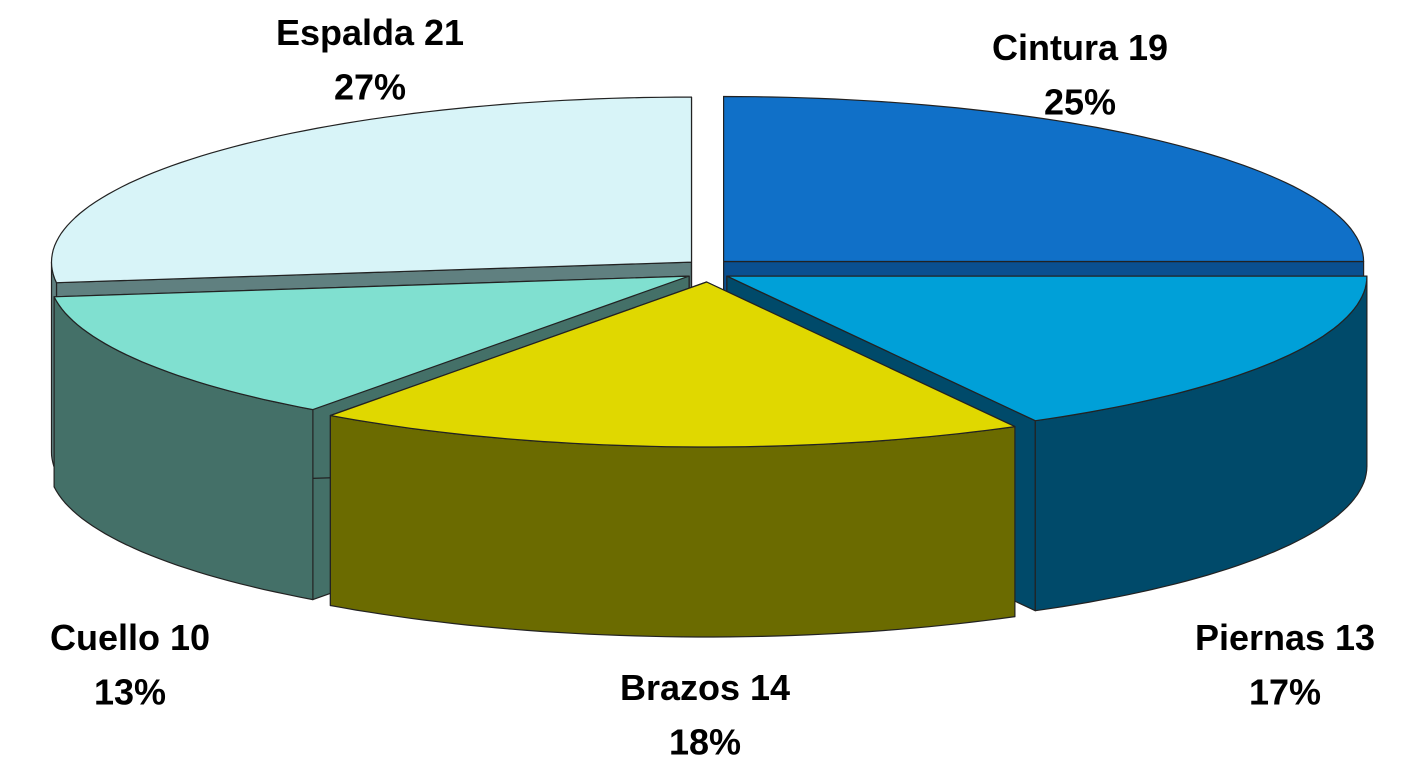 The height and width of the screenshot is (758, 1411). What do you see at coordinates (190, 637) in the screenshot?
I see `count-label: 10` at bounding box center [190, 637].